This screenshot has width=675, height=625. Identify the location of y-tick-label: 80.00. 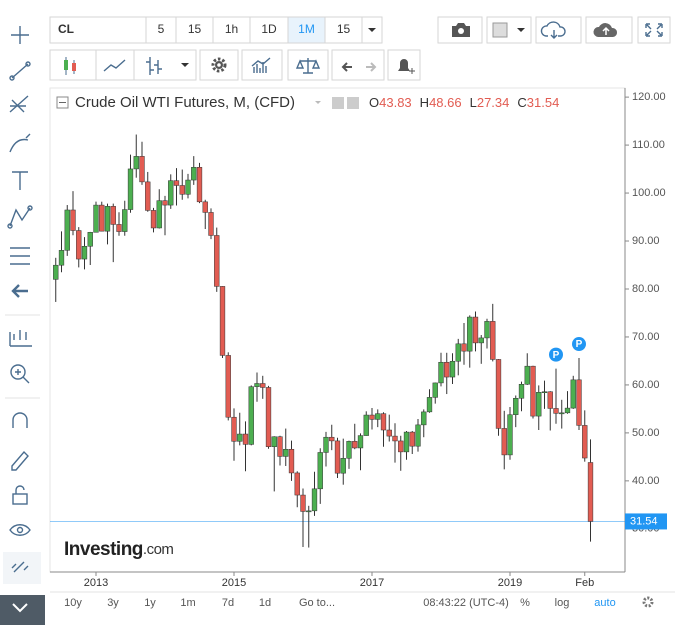
(646, 289).